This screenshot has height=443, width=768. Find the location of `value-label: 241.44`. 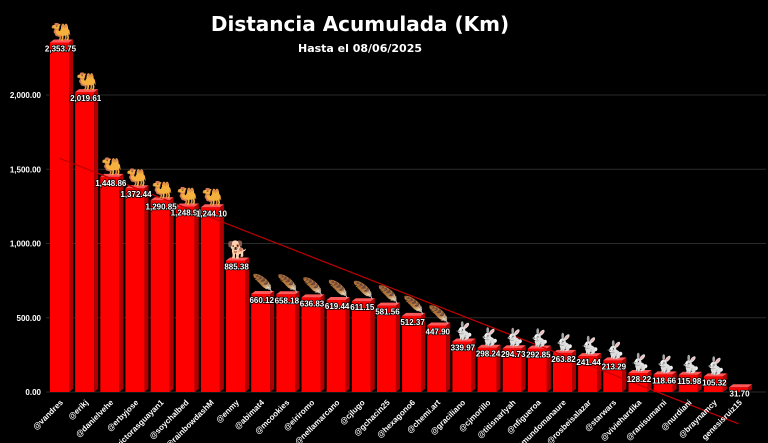

value-label: 241.44 is located at coordinates (588, 362).